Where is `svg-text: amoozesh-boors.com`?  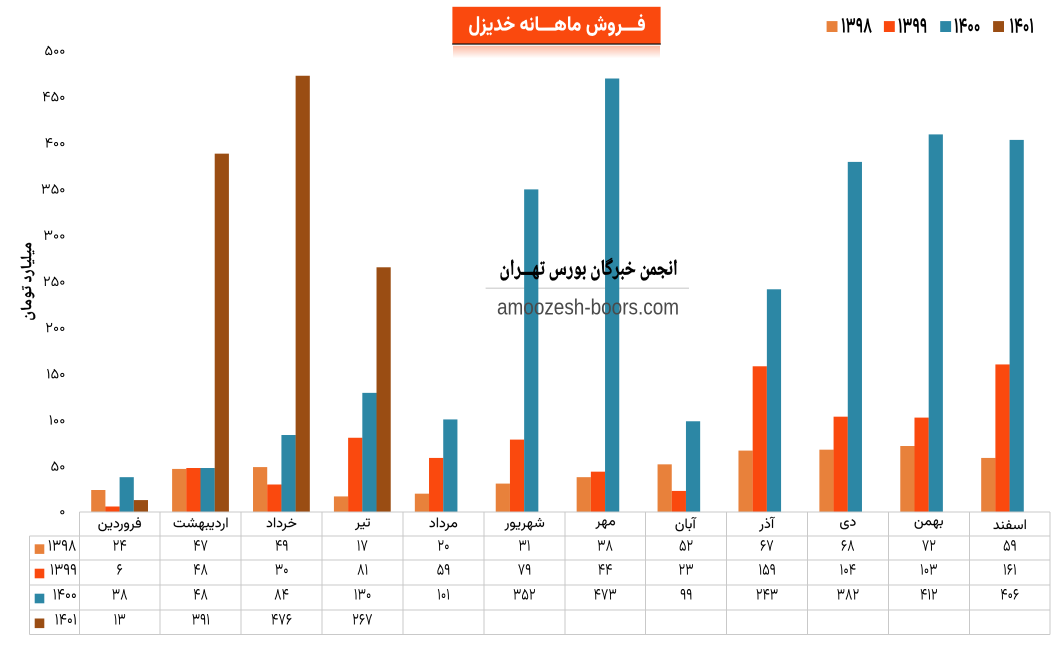
svg-text: amoozesh-boors.com is located at coordinates (588, 306).